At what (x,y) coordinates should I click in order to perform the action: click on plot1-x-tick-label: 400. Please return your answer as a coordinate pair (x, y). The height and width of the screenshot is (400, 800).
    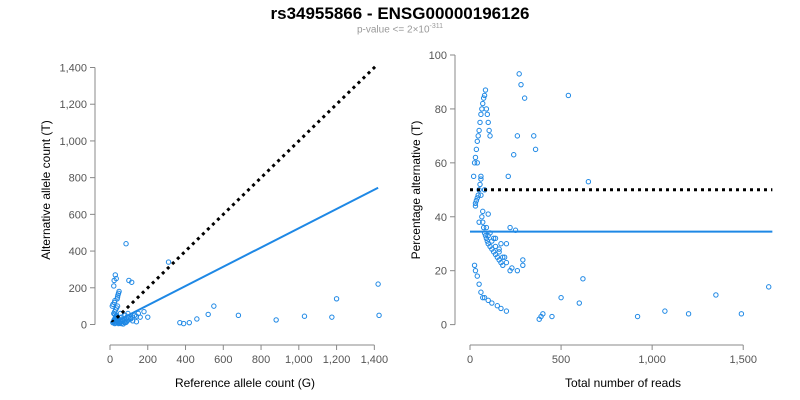
    Looking at the image, I should click on (185, 360).